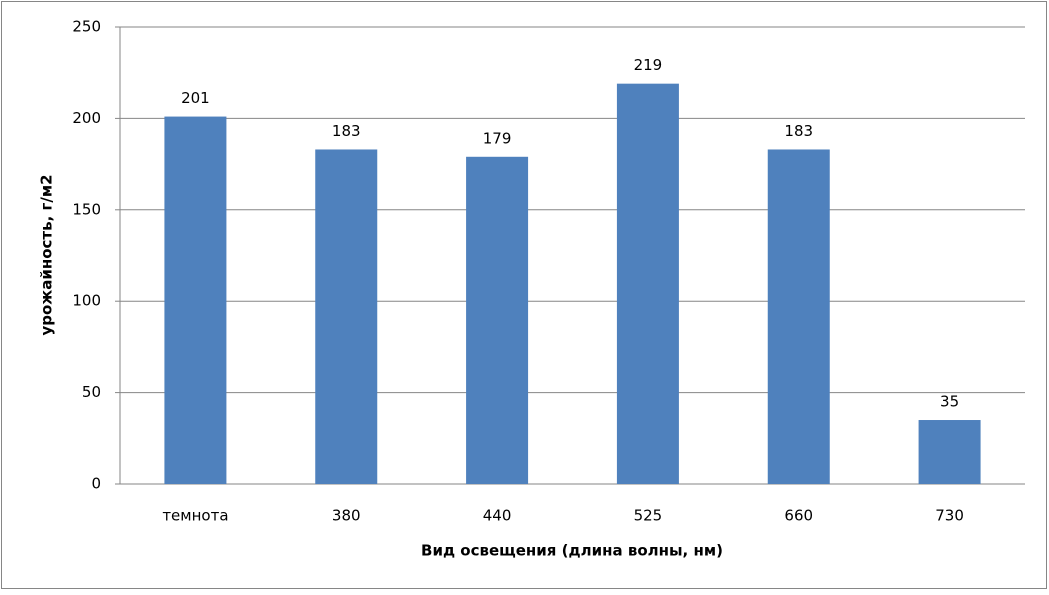 This screenshot has width=1049, height=595. What do you see at coordinates (195, 516) in the screenshot?
I see `x-tick-label: темнота` at bounding box center [195, 516].